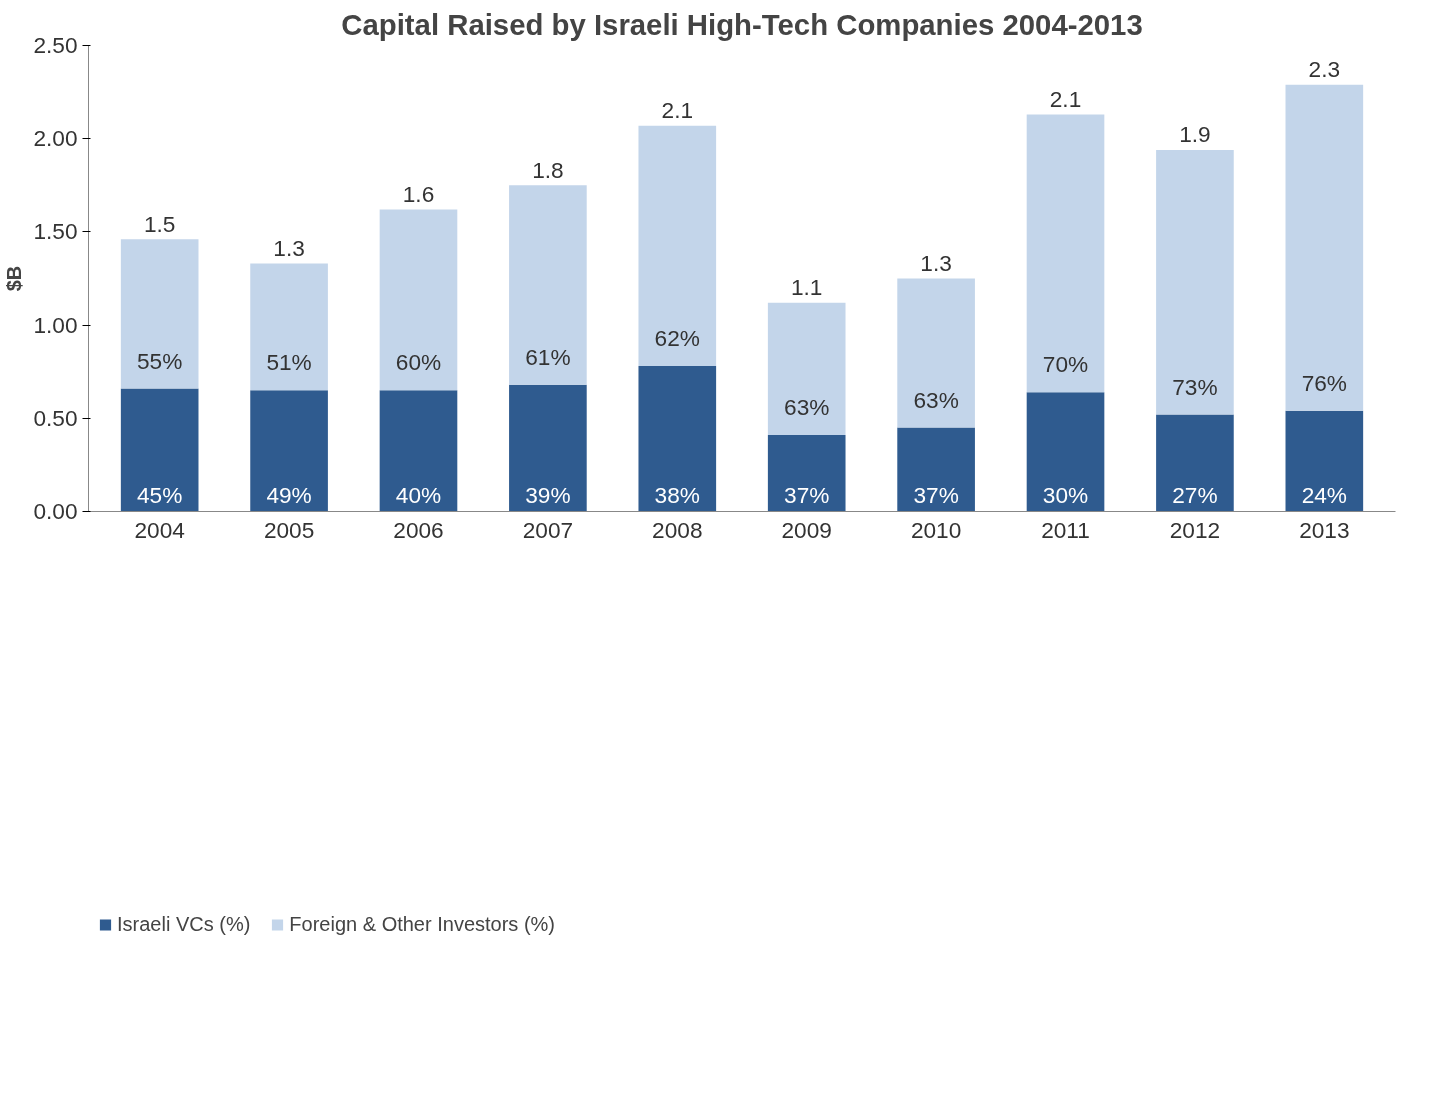 The image size is (1445, 1114). What do you see at coordinates (548, 529) in the screenshot?
I see `x-tick-label: 2007` at bounding box center [548, 529].